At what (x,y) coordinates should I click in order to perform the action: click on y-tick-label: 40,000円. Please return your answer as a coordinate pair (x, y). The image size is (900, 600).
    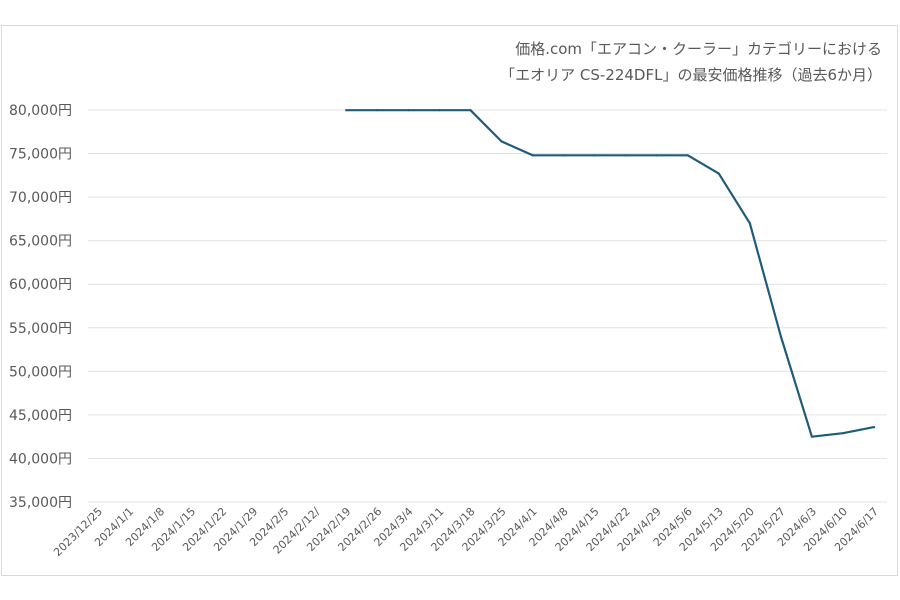
    Looking at the image, I should click on (40, 459).